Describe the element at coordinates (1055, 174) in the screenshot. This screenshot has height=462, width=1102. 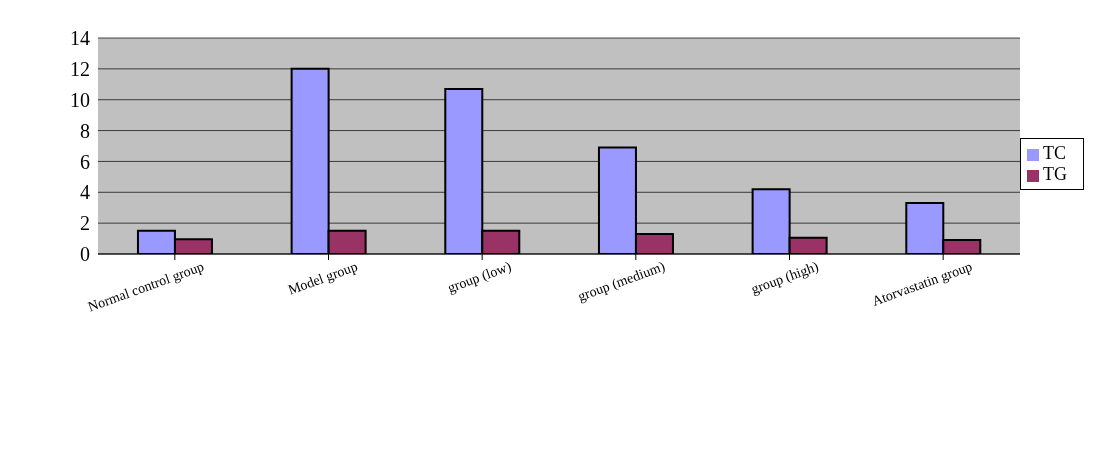
I see `legend-label: TG` at that location.